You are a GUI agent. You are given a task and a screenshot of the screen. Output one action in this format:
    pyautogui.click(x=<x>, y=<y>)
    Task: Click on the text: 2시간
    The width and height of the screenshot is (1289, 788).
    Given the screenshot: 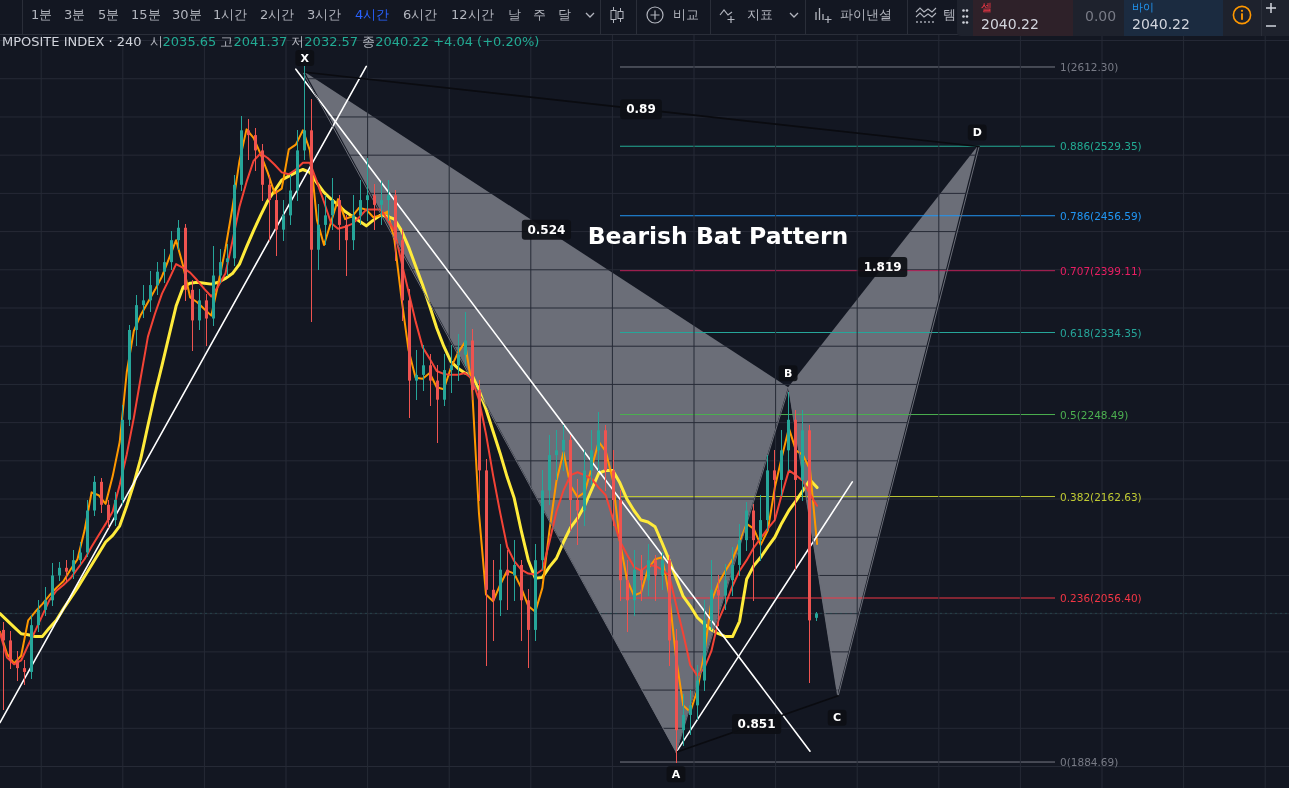 What is the action you would take?
    pyautogui.click(x=277, y=15)
    